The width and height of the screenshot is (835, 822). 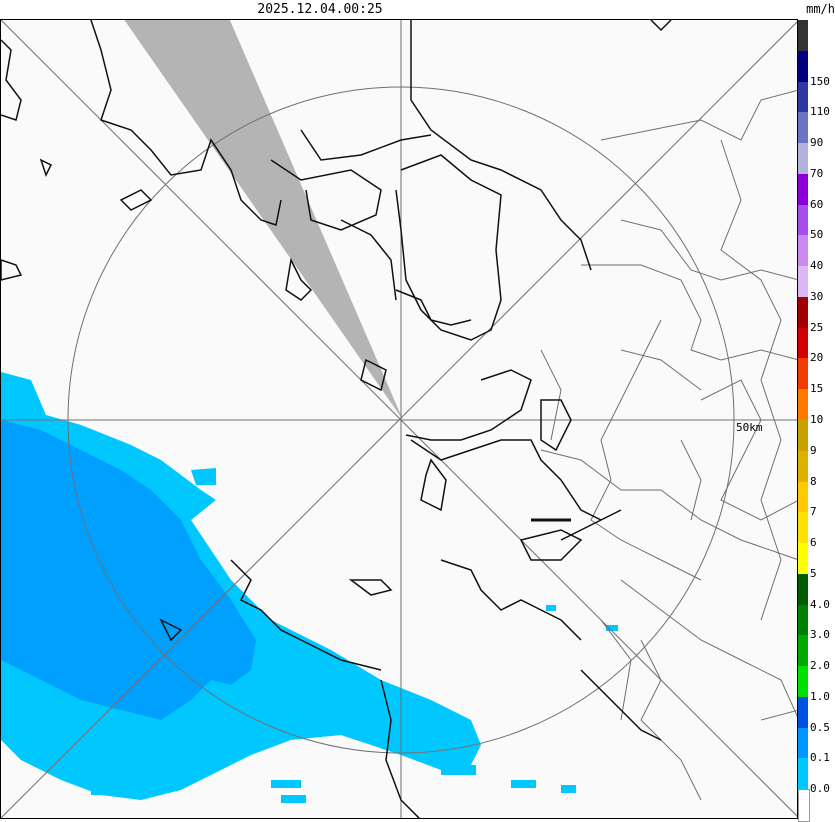 What do you see at coordinates (820, 9) in the screenshot?
I see `unit-label: mm/h` at bounding box center [820, 9].